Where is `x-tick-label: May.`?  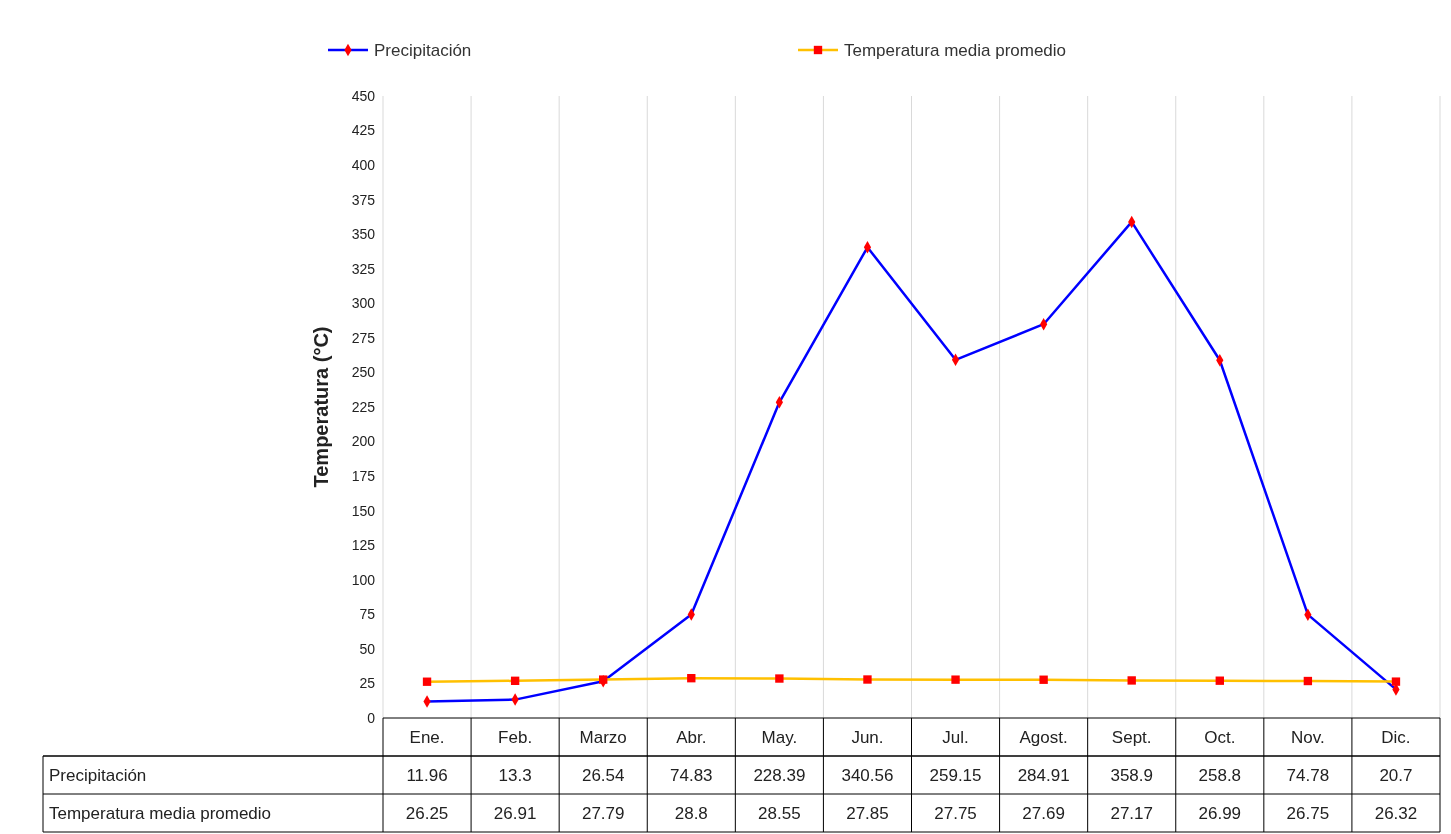
x-tick-label: May. is located at coordinates (779, 737).